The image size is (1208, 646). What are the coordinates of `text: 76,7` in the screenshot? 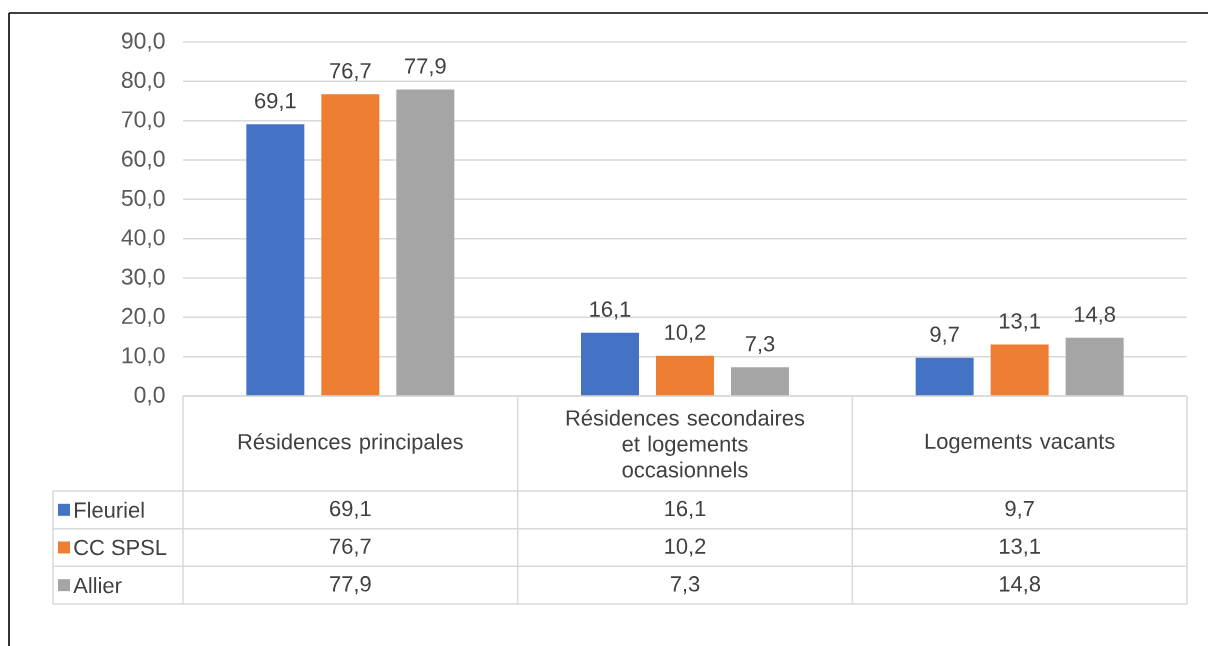 It's located at (350, 72).